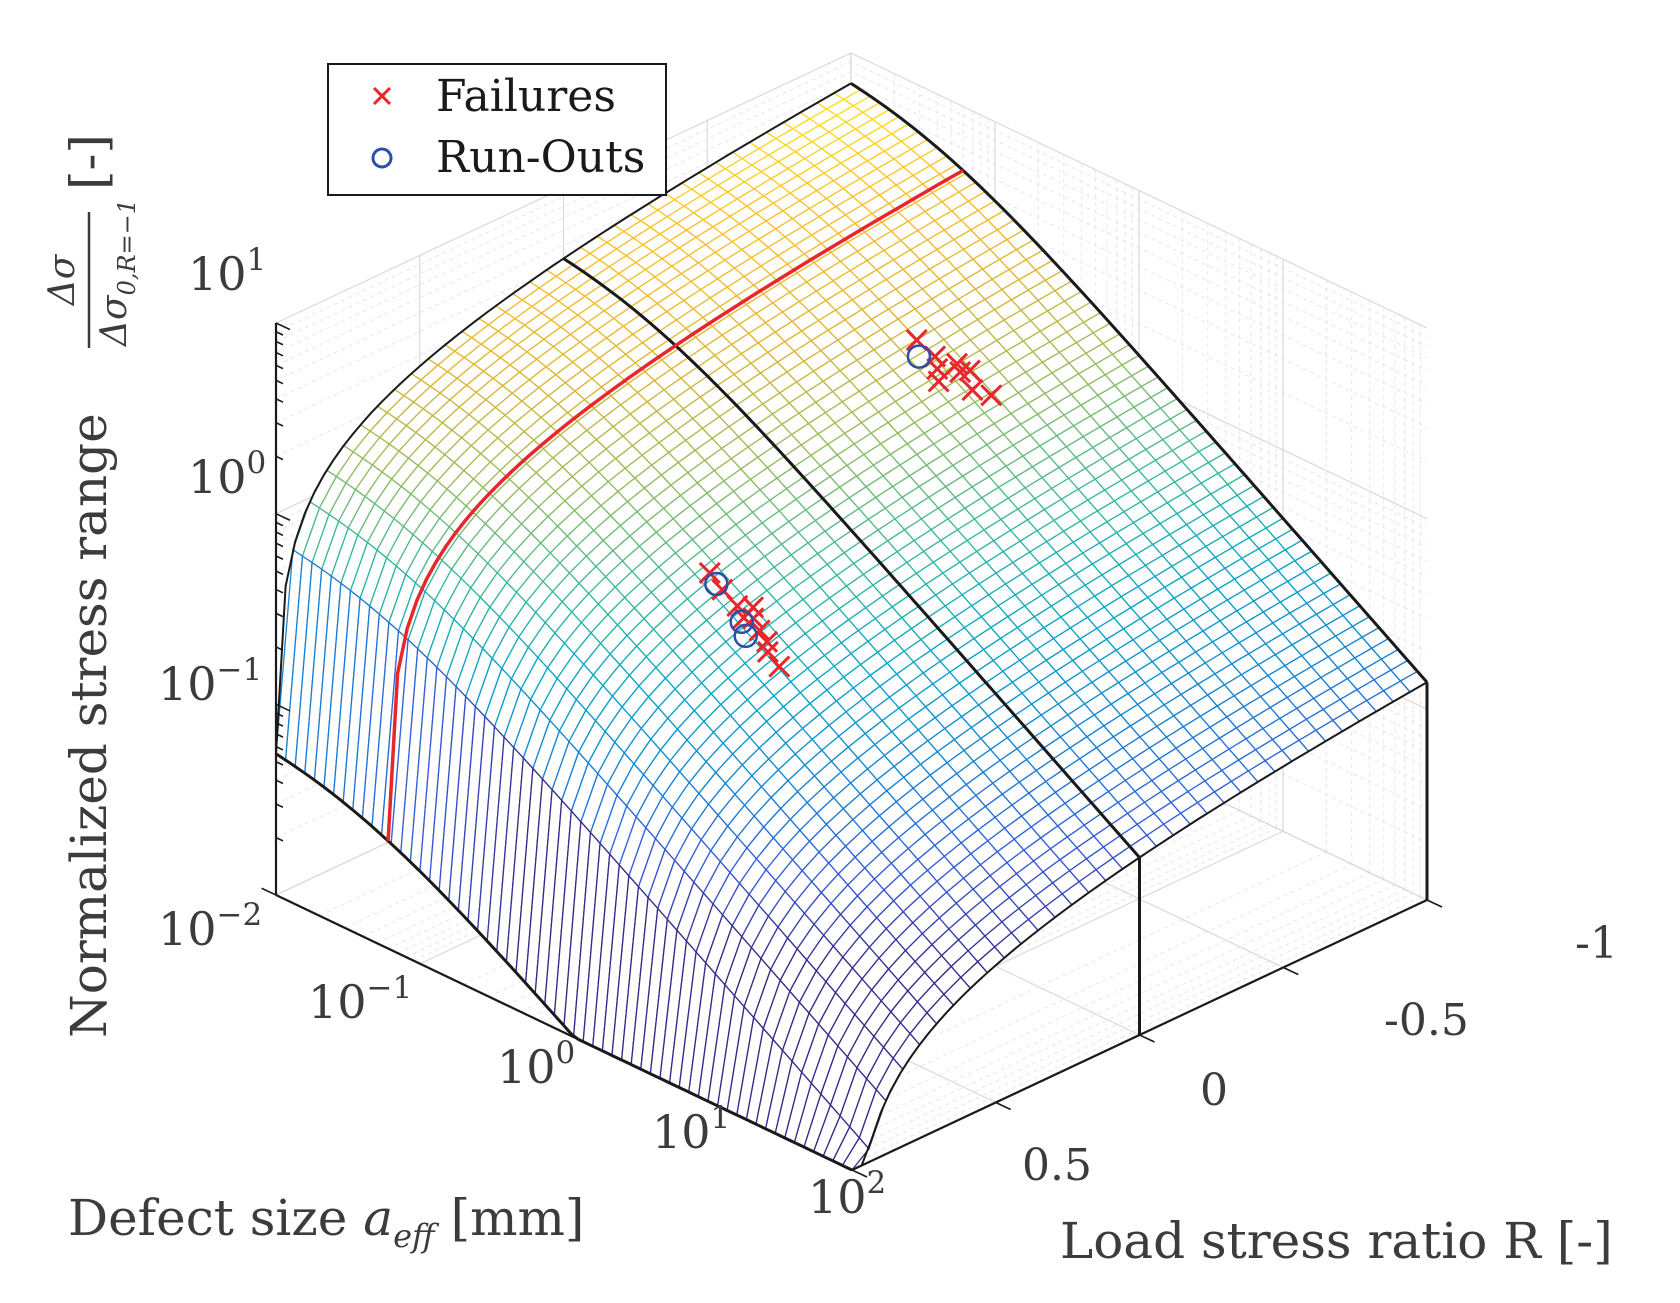 This screenshot has height=1303, width=1680. I want to click on legend: Failures Run-Outs, so click(497, 129).